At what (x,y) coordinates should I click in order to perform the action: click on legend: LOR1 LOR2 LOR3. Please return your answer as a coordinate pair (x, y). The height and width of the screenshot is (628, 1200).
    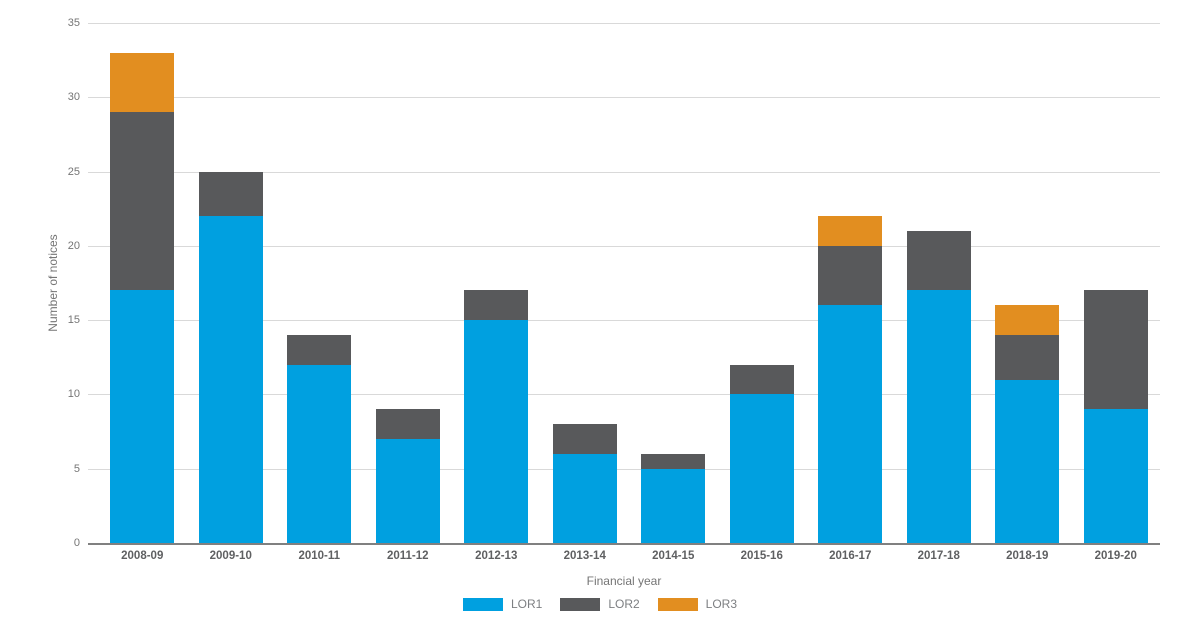
    Looking at the image, I should click on (600, 604).